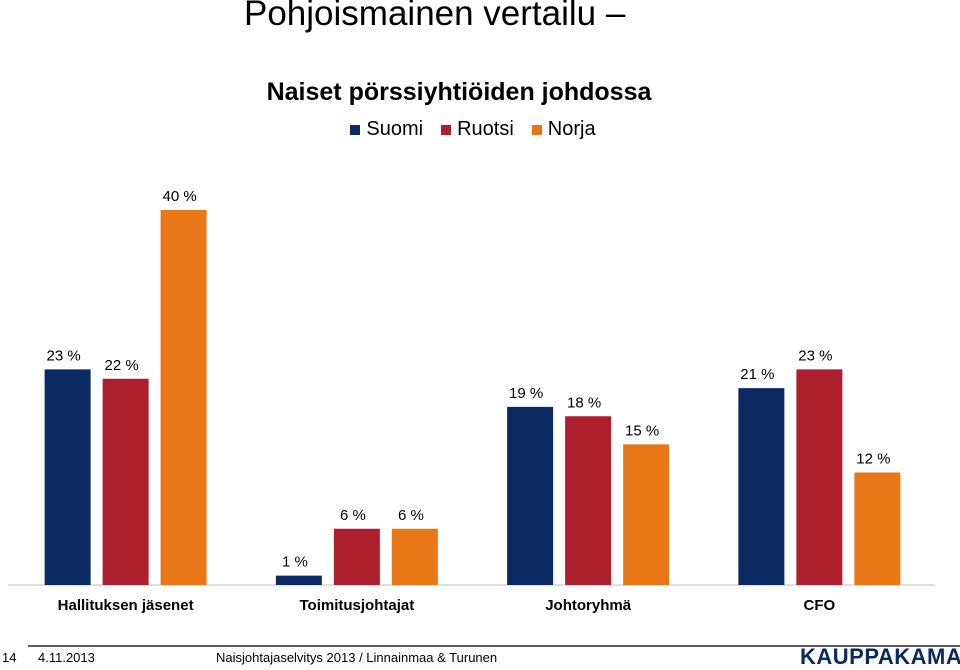 The width and height of the screenshot is (960, 670). I want to click on legend-item-ruotsi: Ruotsi, so click(477, 129).